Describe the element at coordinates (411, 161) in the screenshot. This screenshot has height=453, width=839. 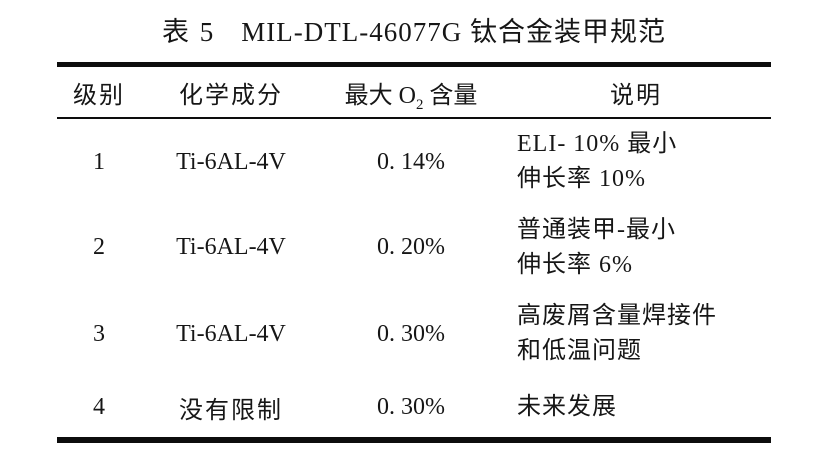
I see `max-o2-cell: 0. 14%` at that location.